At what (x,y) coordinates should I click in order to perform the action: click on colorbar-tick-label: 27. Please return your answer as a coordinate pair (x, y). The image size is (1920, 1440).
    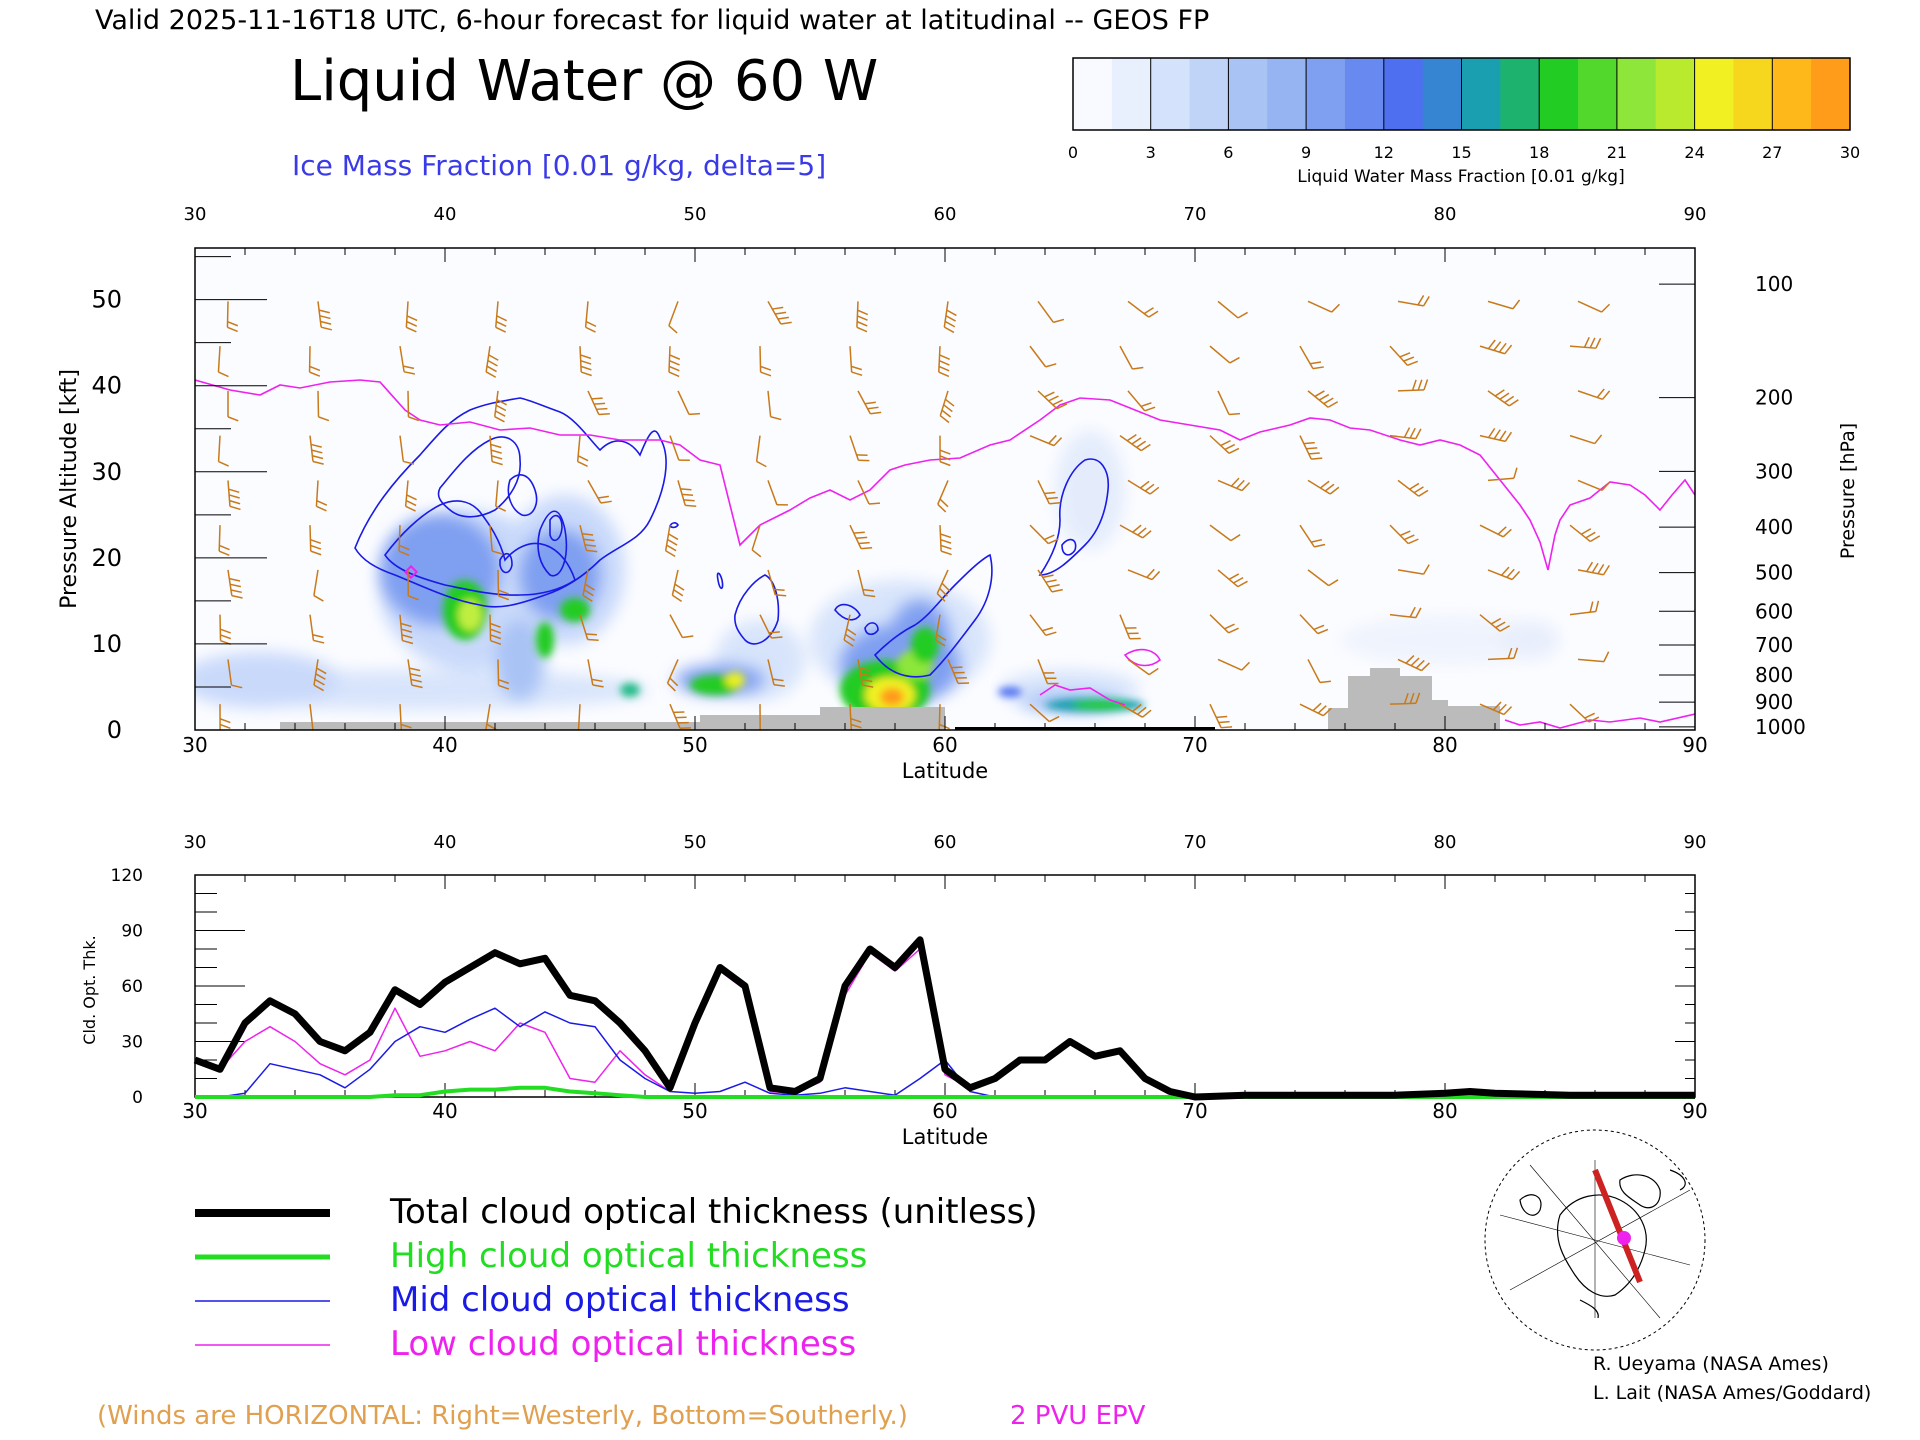
    Looking at the image, I should click on (1772, 152).